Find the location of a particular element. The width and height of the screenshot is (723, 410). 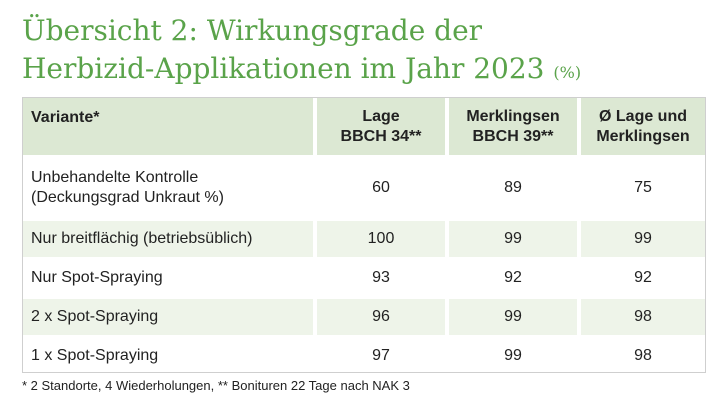

cell-average: 75 is located at coordinates (642, 188).